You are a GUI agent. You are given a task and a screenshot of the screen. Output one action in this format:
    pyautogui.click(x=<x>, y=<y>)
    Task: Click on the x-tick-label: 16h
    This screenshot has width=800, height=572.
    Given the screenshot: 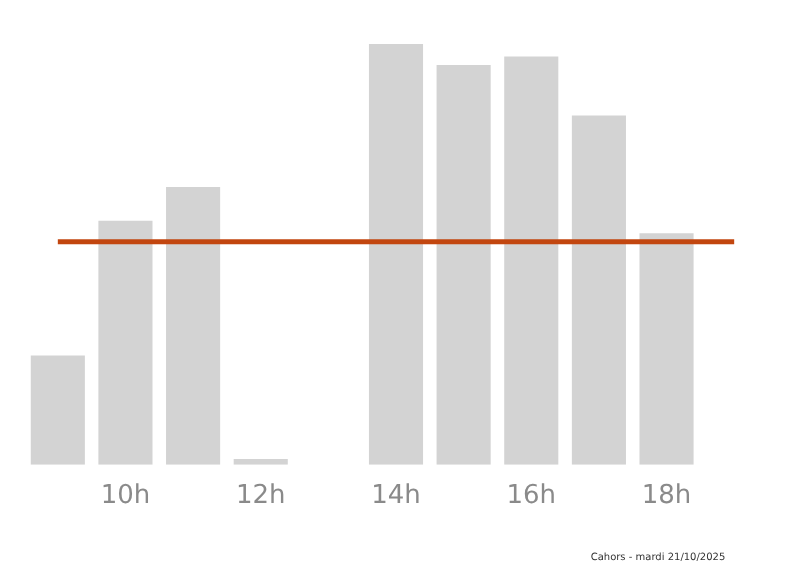 What is the action you would take?
    pyautogui.click(x=531, y=496)
    